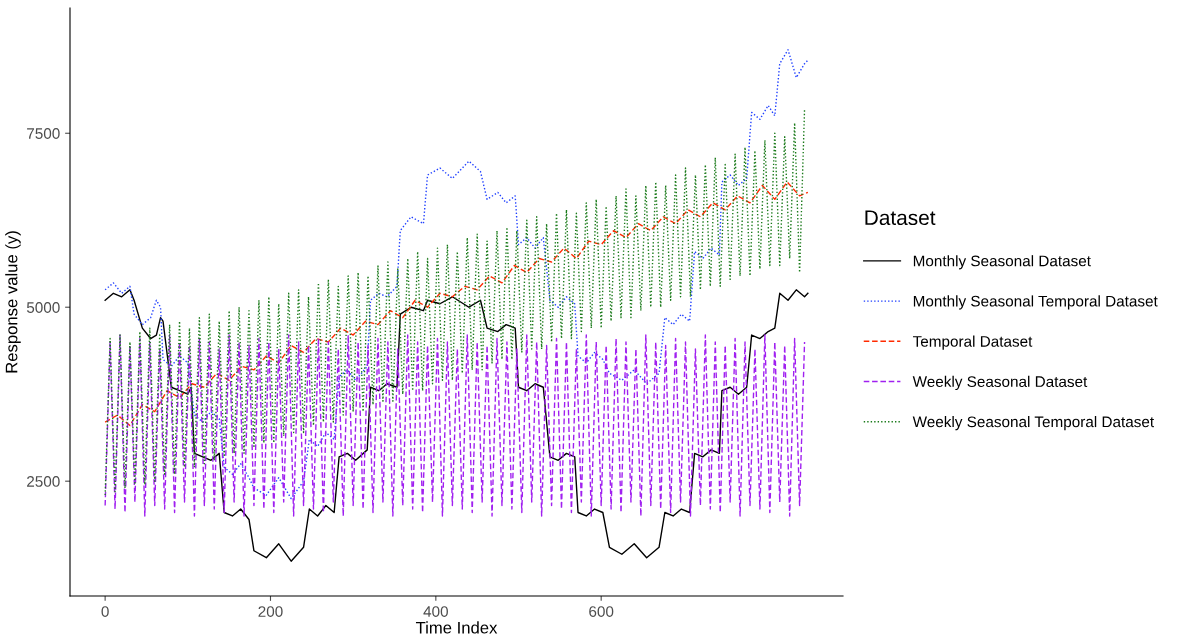 This screenshot has height=640, width=1184. Describe the element at coordinates (105, 611) in the screenshot. I see `x-tick-label: 0` at that location.